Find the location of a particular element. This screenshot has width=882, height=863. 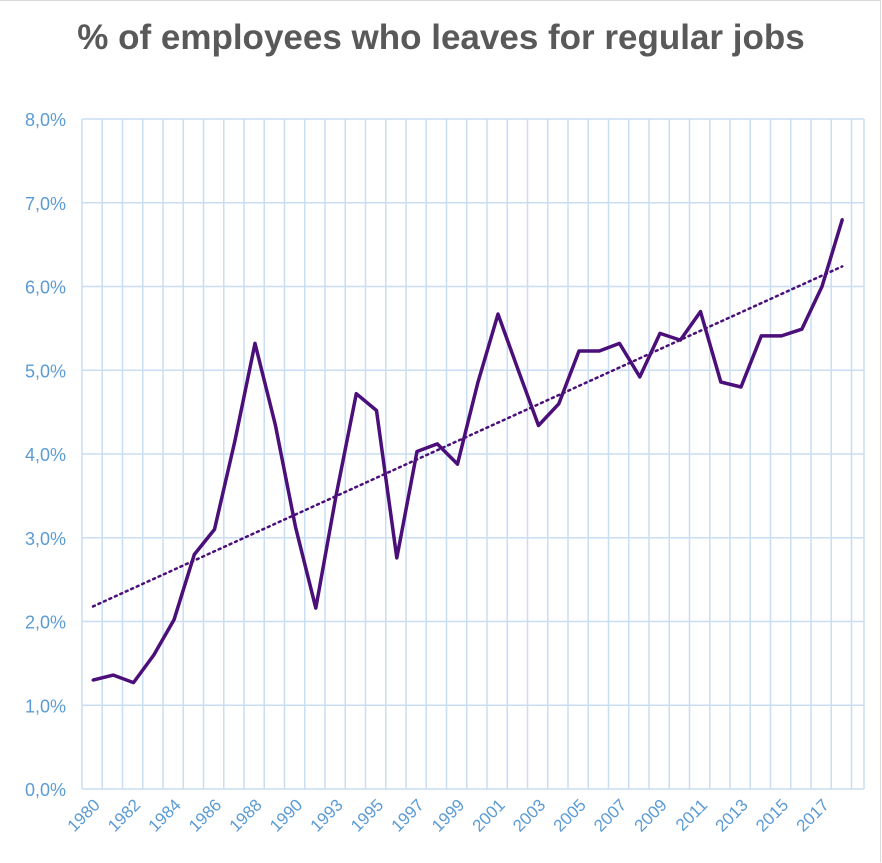

x-tick-label: 1982 is located at coordinates (124, 815).